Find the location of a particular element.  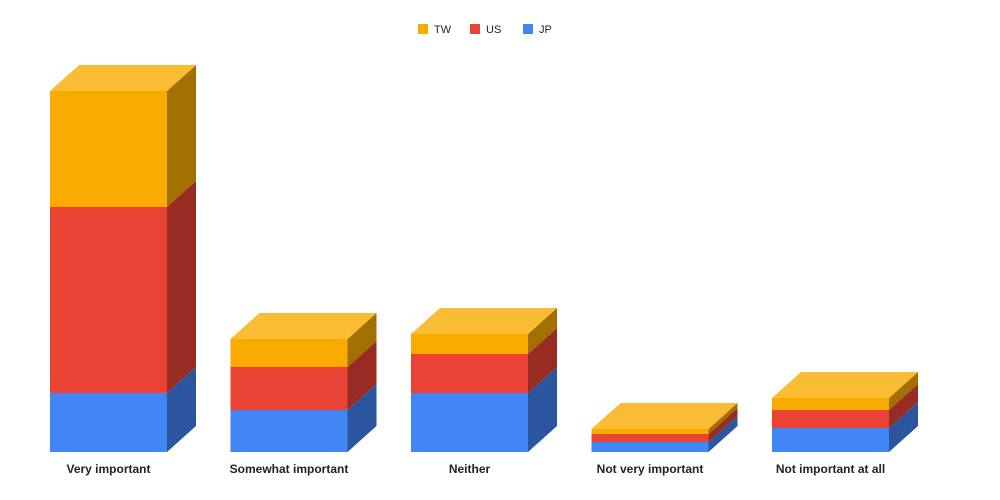

x-tick-label: Very important is located at coordinates (108, 469).